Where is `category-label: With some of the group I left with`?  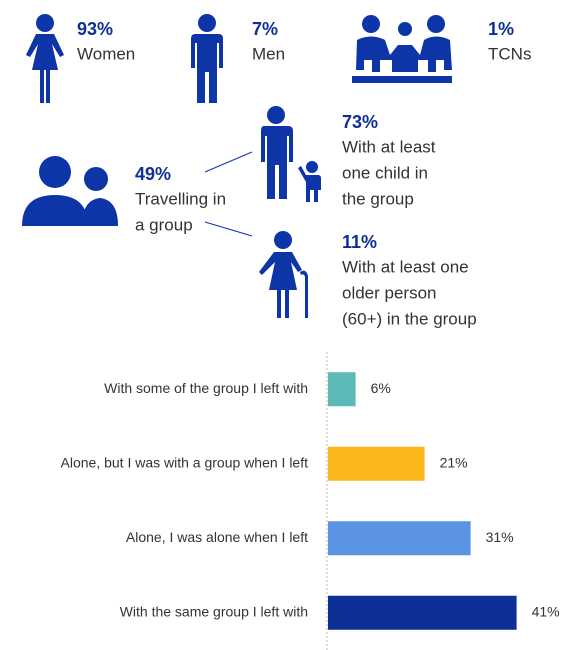
category-label: With some of the group I left with is located at coordinates (206, 388).